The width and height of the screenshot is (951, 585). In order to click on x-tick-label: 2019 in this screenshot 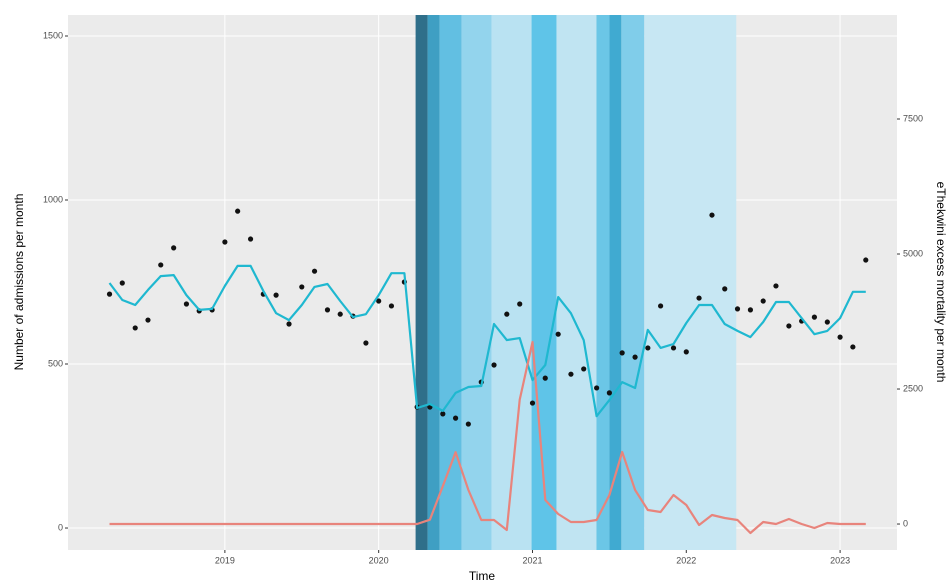, I will do `click(225, 560)`.